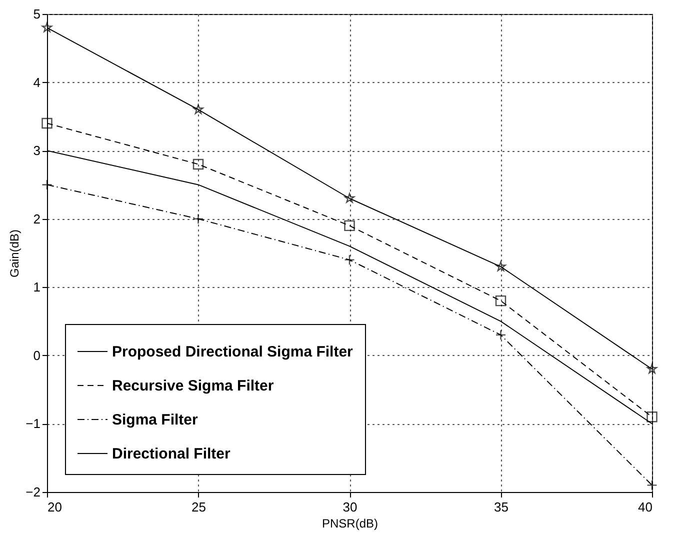 The image size is (673, 538). Describe the element at coordinates (501, 507) in the screenshot. I see `x-tick-label: 35` at that location.